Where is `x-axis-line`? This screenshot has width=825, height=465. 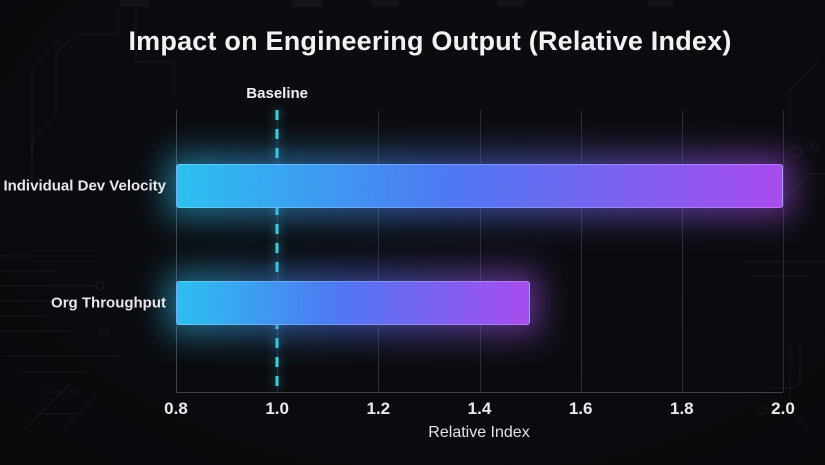
x-axis-line is located at coordinates (479, 392).